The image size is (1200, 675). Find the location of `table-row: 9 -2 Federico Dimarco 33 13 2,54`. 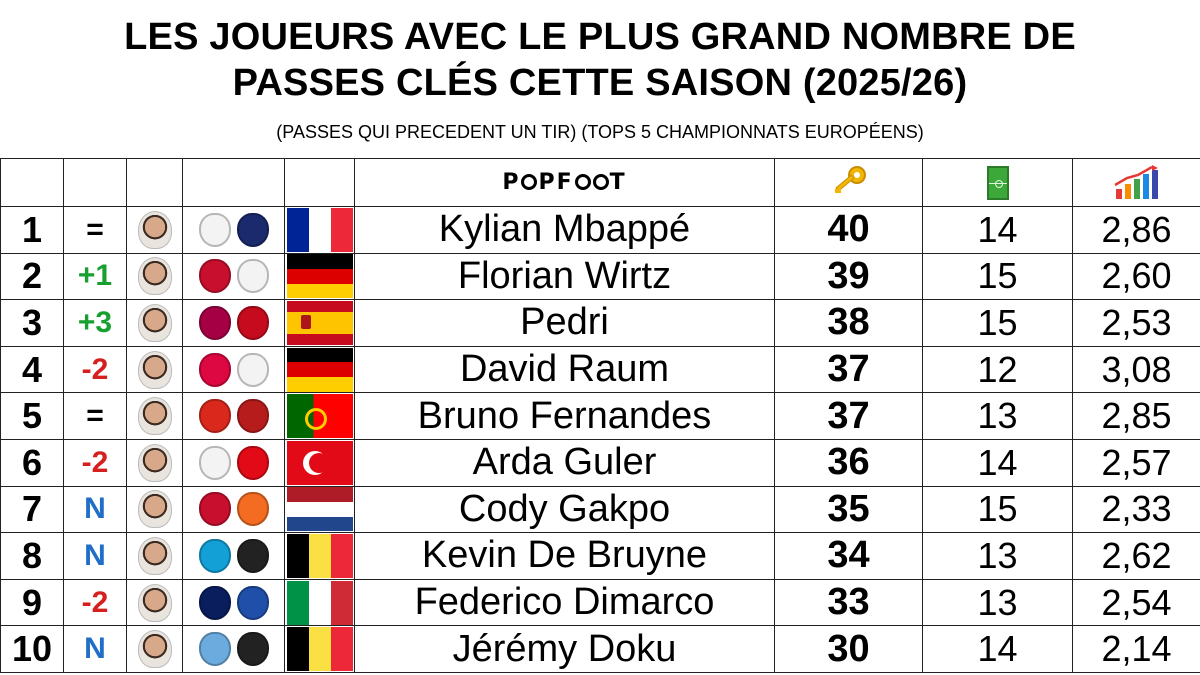

table-row: 9 -2 Federico Dimarco 33 13 2,54 is located at coordinates (600, 602).